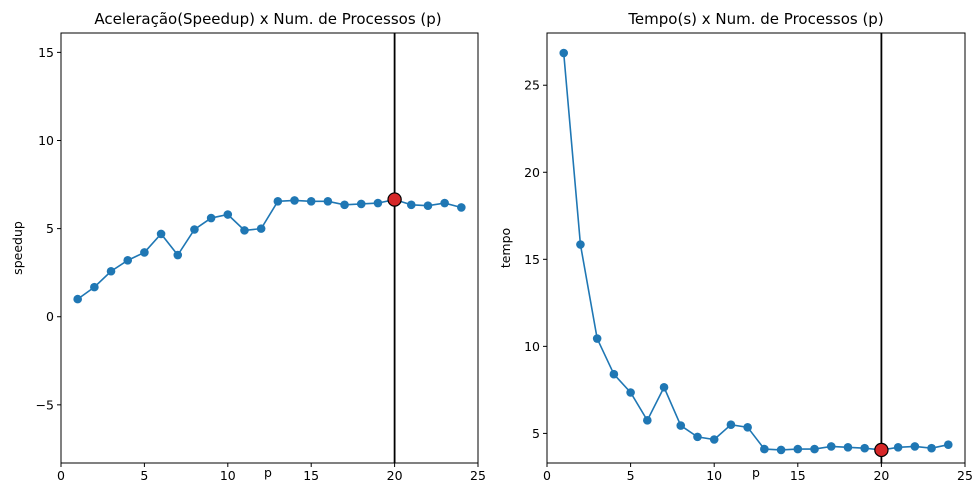 The height and width of the screenshot is (490, 980). I want to click on tempo-x-tick-label: 25, so click(965, 475).